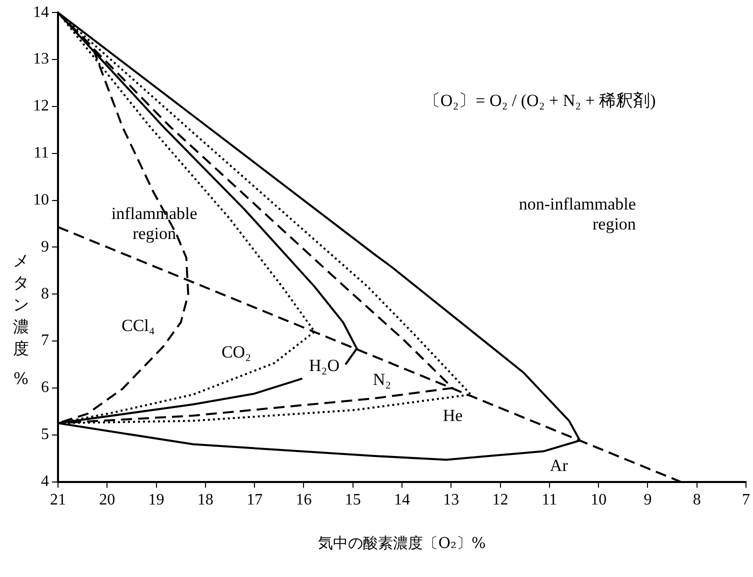 This screenshot has width=753, height=577. I want to click on series-label: He, so click(452, 415).